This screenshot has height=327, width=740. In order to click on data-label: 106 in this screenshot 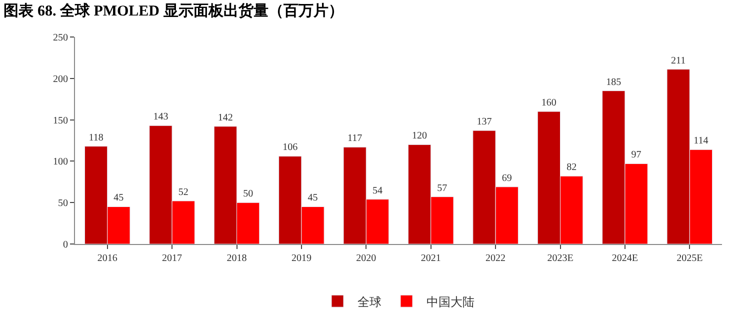, I will do `click(290, 148)`.